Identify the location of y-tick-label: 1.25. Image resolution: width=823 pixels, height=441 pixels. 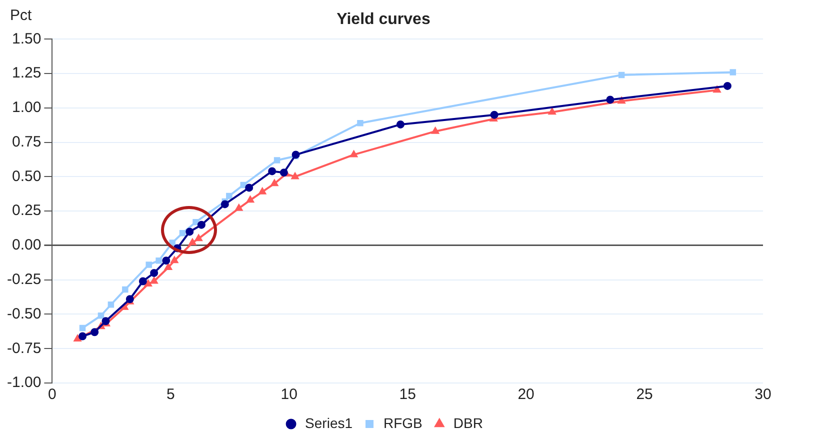
(27, 73).